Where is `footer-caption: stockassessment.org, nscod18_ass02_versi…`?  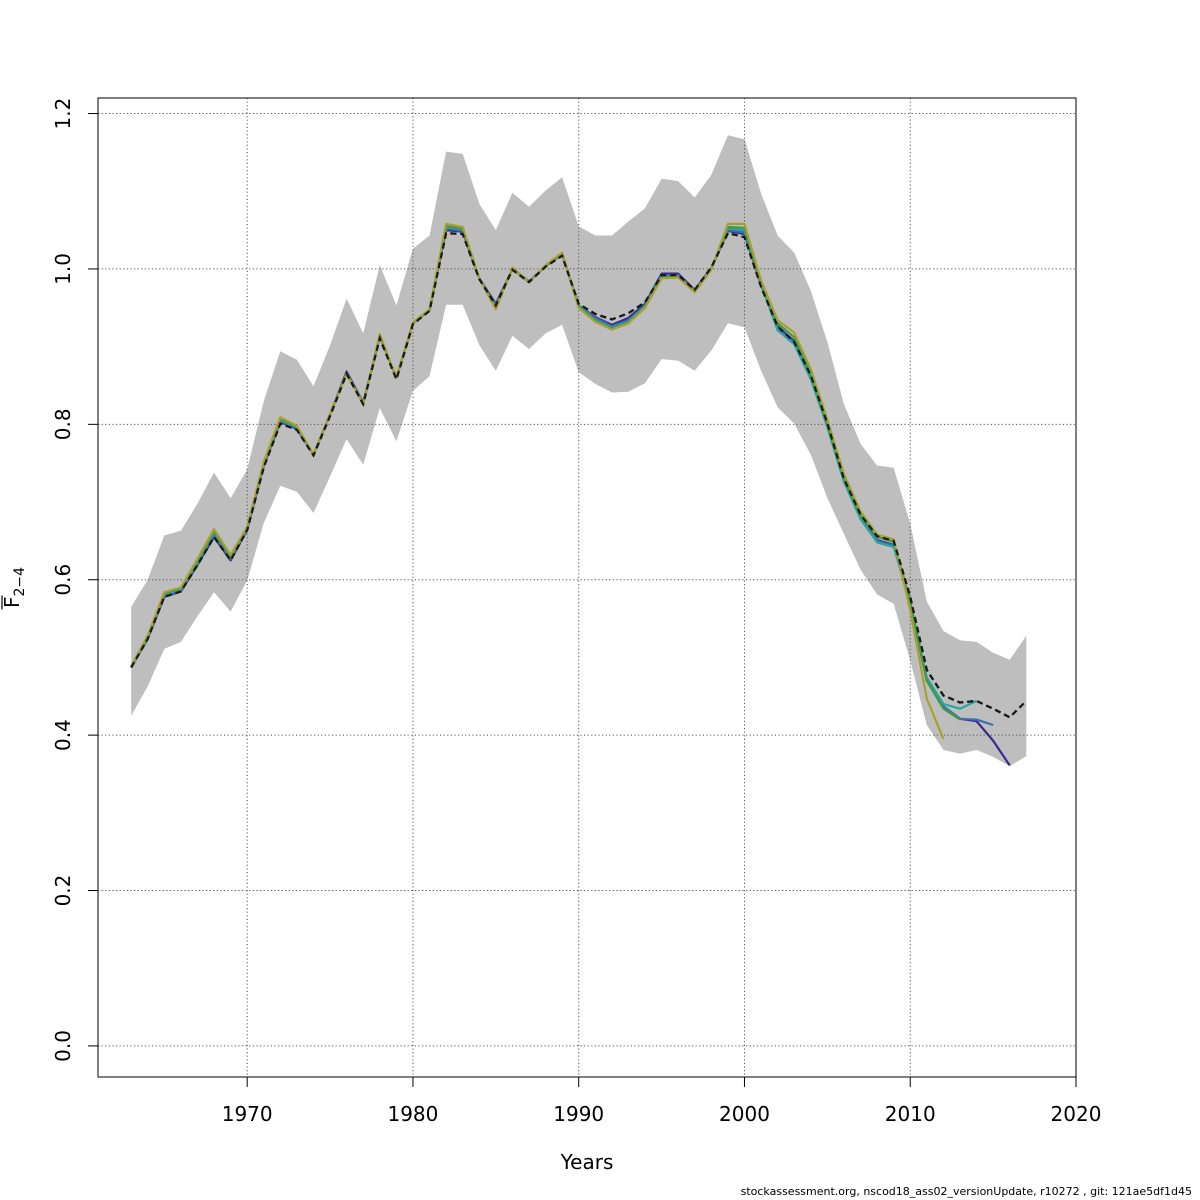
footer-caption: stockassessment.org, nscod18_ass02_versi… is located at coordinates (966, 1191).